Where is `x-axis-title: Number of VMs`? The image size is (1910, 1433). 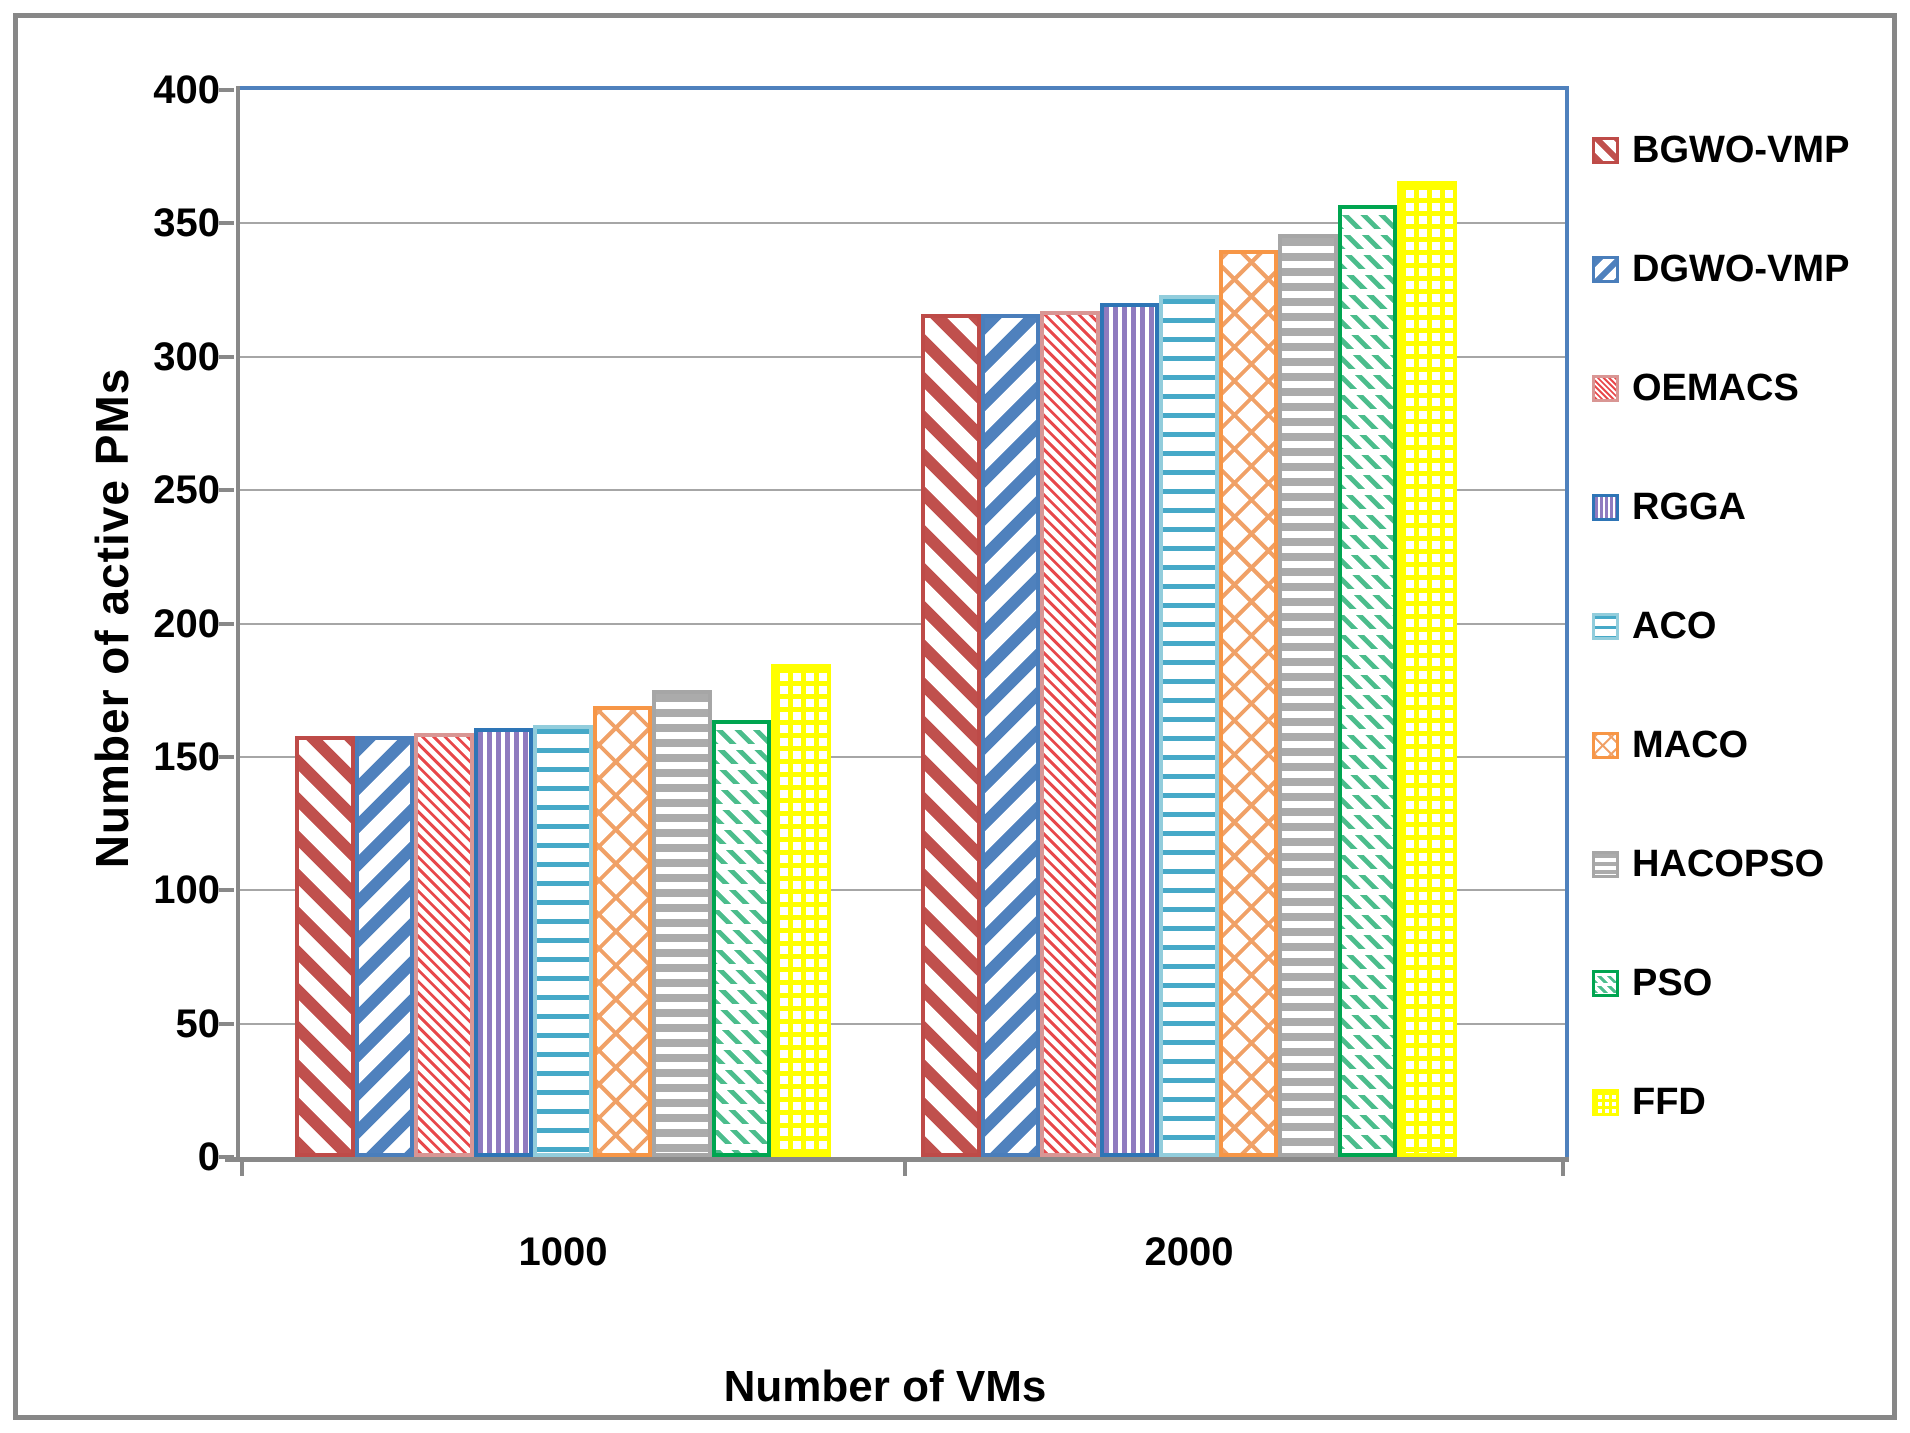 x-axis-title: Number of VMs is located at coordinates (885, 1386).